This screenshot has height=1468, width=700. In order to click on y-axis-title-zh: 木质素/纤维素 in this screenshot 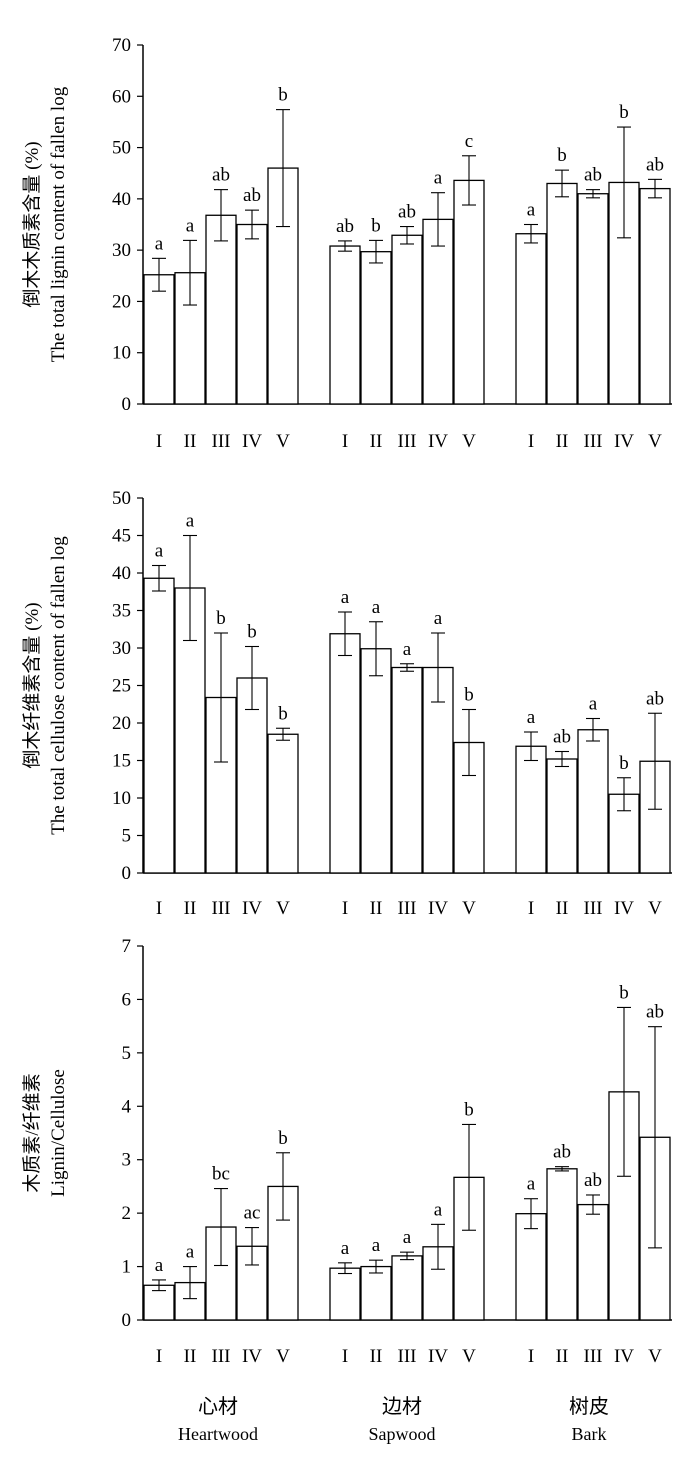, I will do `click(32, 1132)`.